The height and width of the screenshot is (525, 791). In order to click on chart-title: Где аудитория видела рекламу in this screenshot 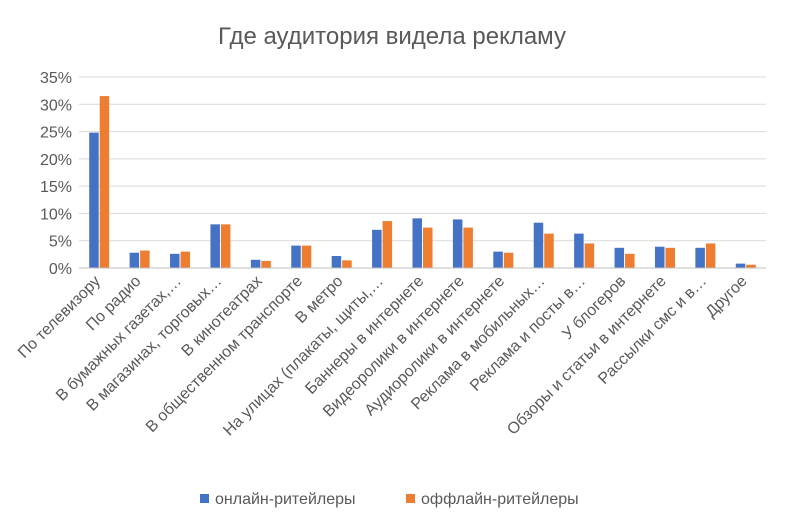, I will do `click(392, 36)`.